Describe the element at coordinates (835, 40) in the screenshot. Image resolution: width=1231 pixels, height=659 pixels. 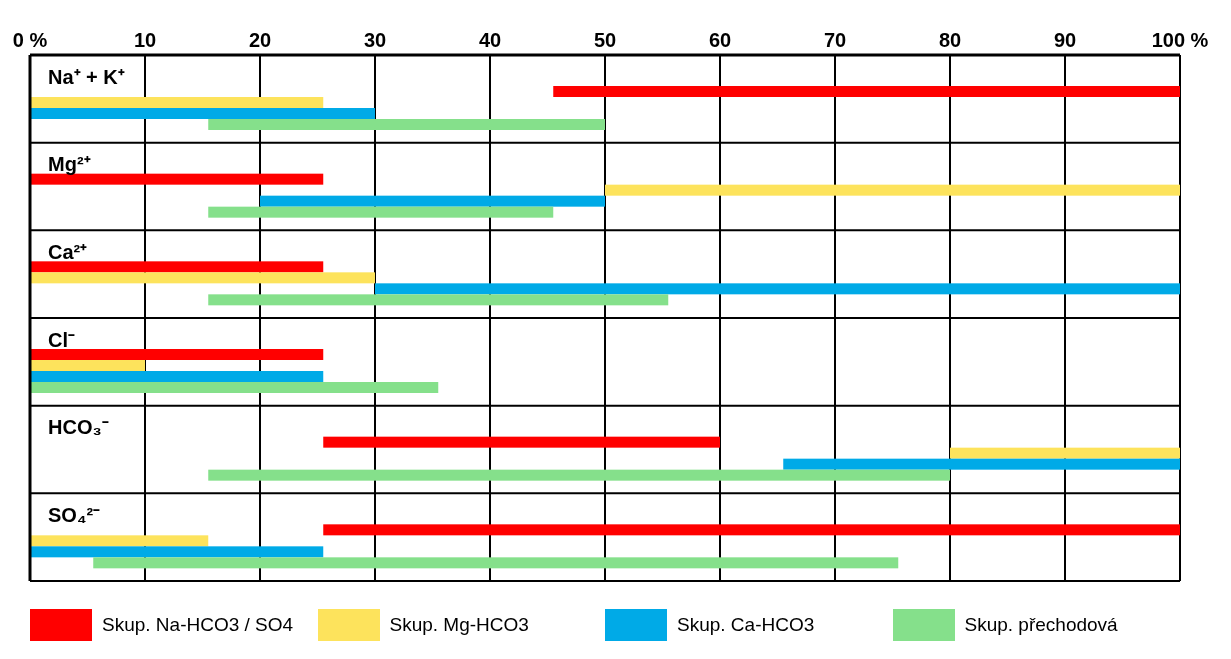
I see `x-tick-label: 70` at that location.